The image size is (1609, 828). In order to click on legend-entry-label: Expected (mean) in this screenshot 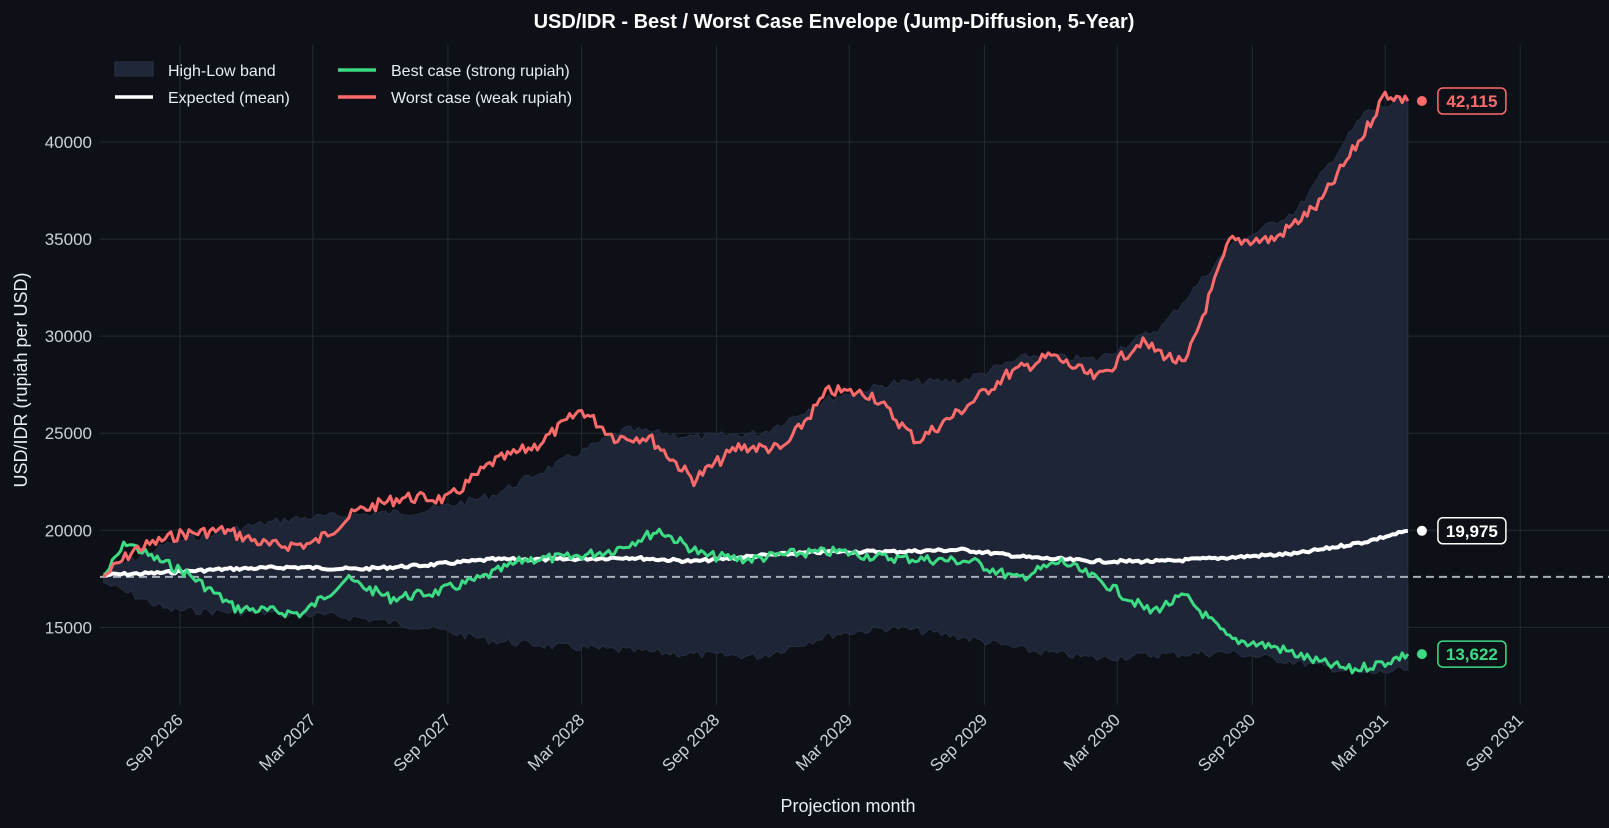, I will do `click(229, 98)`.